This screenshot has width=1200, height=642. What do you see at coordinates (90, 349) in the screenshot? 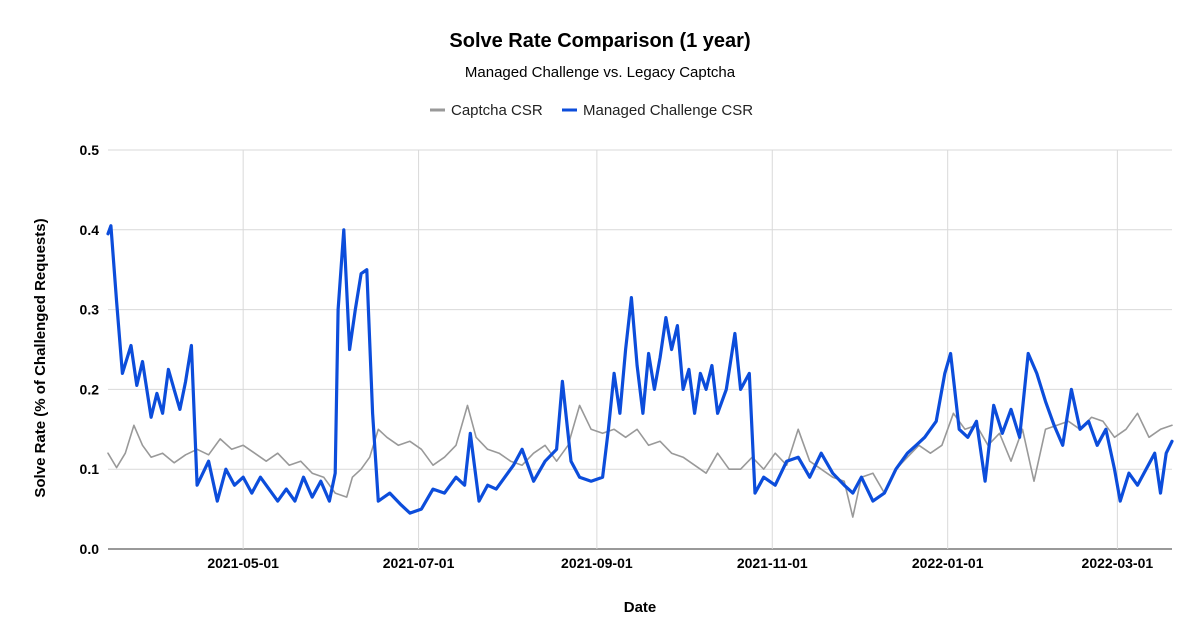
I see `y-axis-ticks: 0.0 0.1 0.2 0.3 0.4 0.5` at bounding box center [90, 349].